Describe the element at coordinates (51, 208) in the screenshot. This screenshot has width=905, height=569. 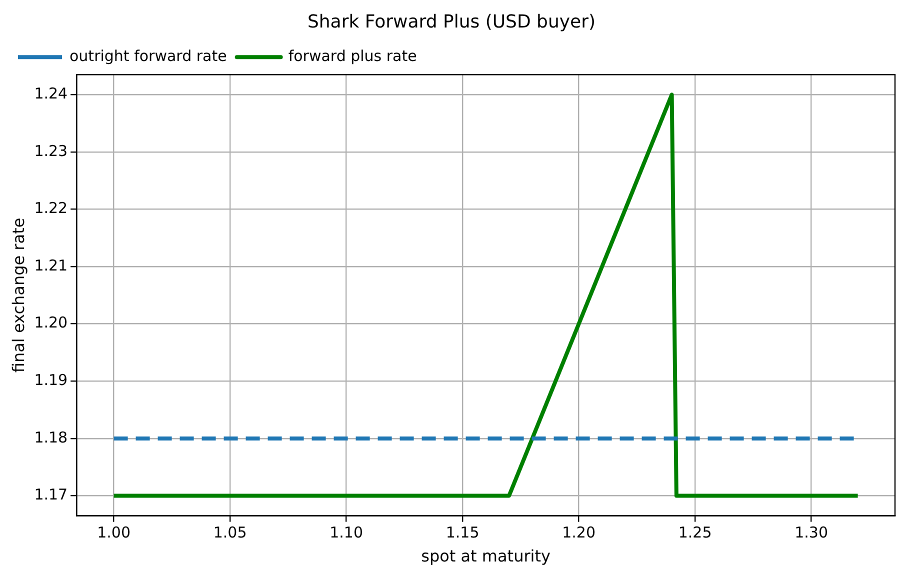
I see `y-tick-label: 1.22` at that location.